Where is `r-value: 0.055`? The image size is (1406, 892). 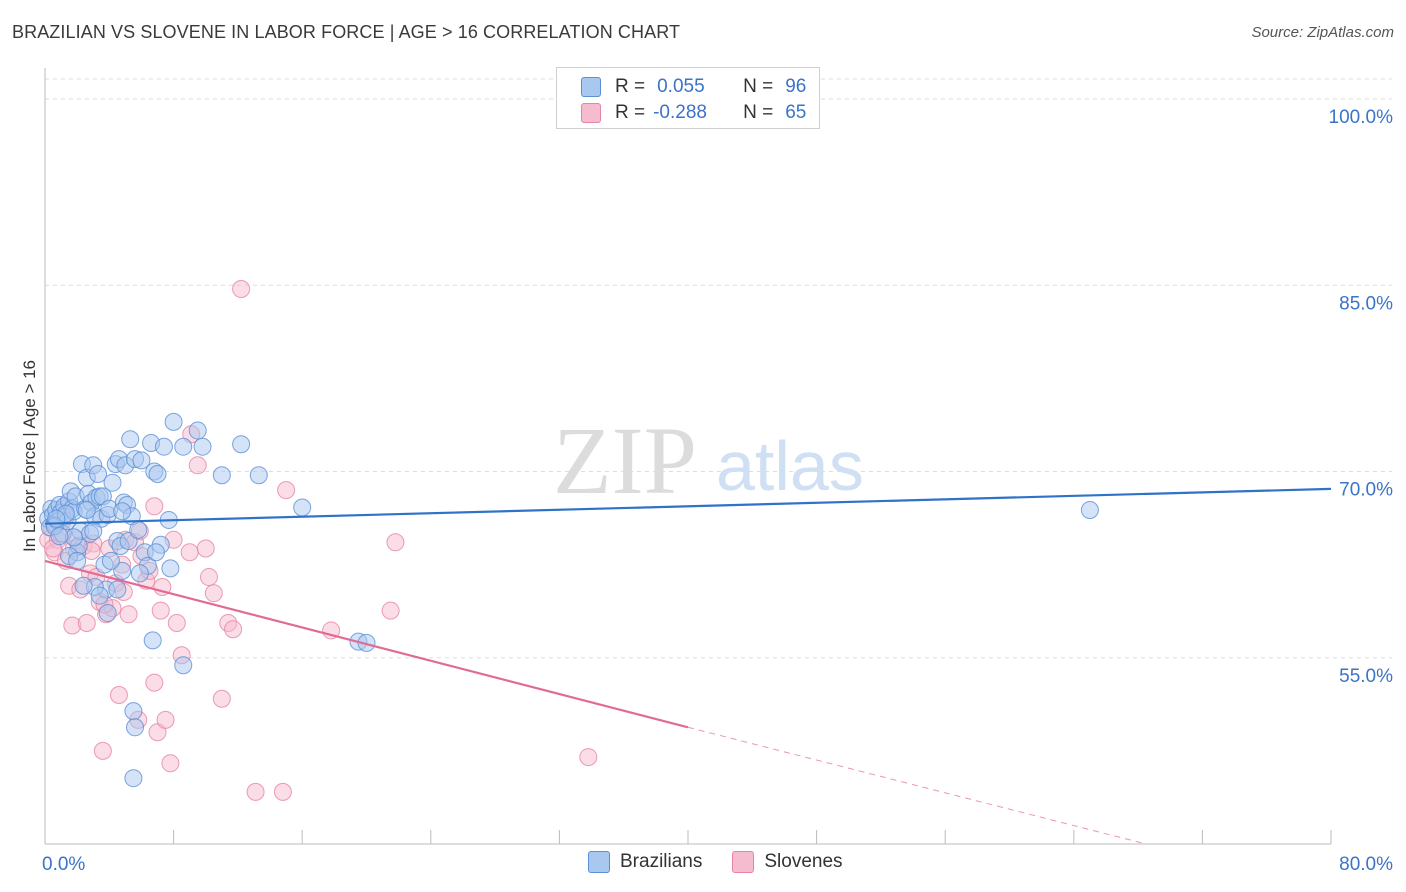 r-value: 0.055 is located at coordinates (681, 86).